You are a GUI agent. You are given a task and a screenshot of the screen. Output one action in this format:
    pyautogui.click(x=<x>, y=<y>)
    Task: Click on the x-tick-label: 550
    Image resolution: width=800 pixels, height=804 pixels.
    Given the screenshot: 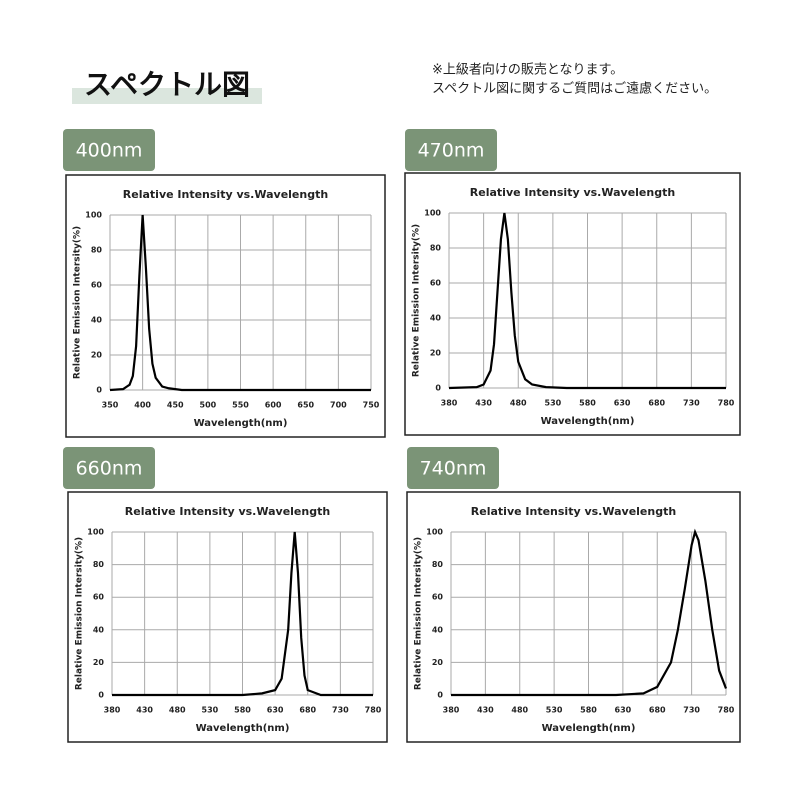 What is the action you would take?
    pyautogui.click(x=240, y=405)
    